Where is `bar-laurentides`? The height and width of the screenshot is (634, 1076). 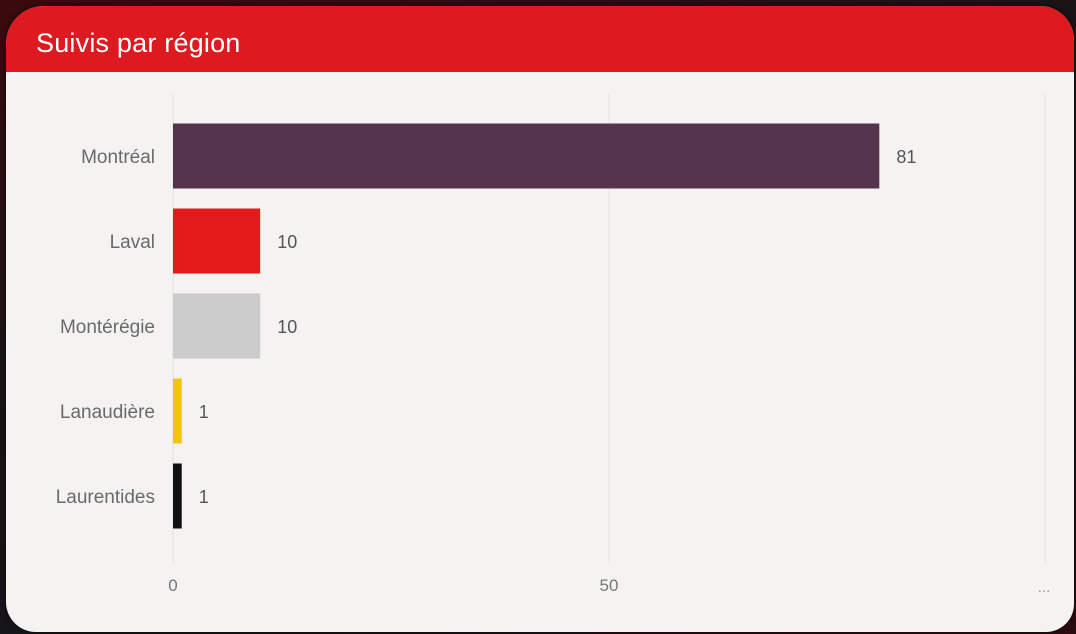 bar-laurentides is located at coordinates (177, 496).